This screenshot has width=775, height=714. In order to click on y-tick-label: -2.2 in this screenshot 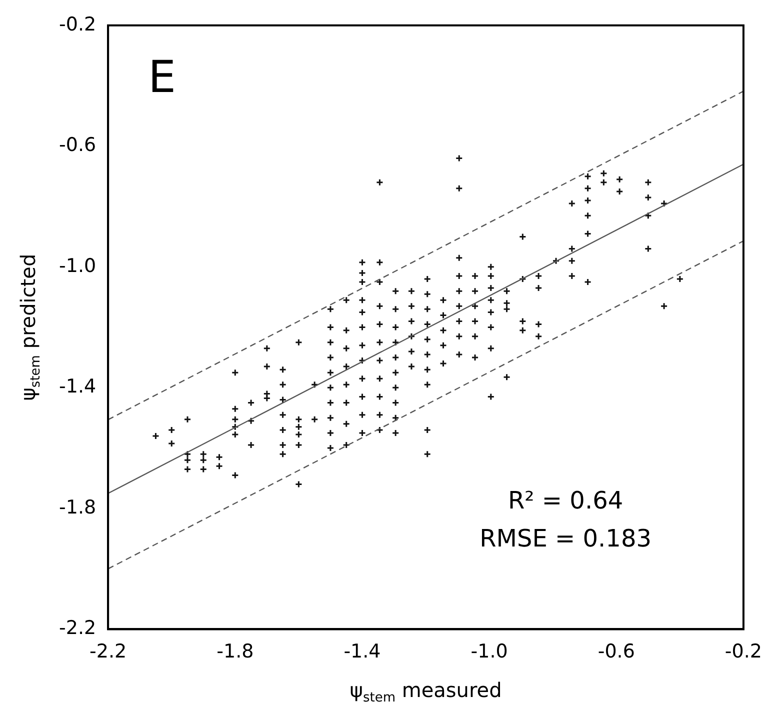, I will do `click(77, 628)`.